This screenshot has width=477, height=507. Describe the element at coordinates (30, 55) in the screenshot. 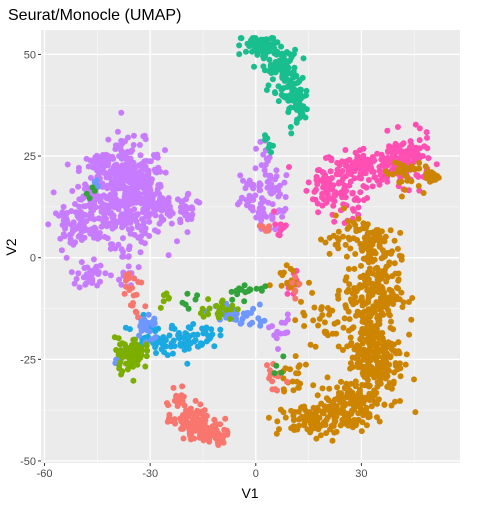

I see `y-tick-label: 50` at that location.